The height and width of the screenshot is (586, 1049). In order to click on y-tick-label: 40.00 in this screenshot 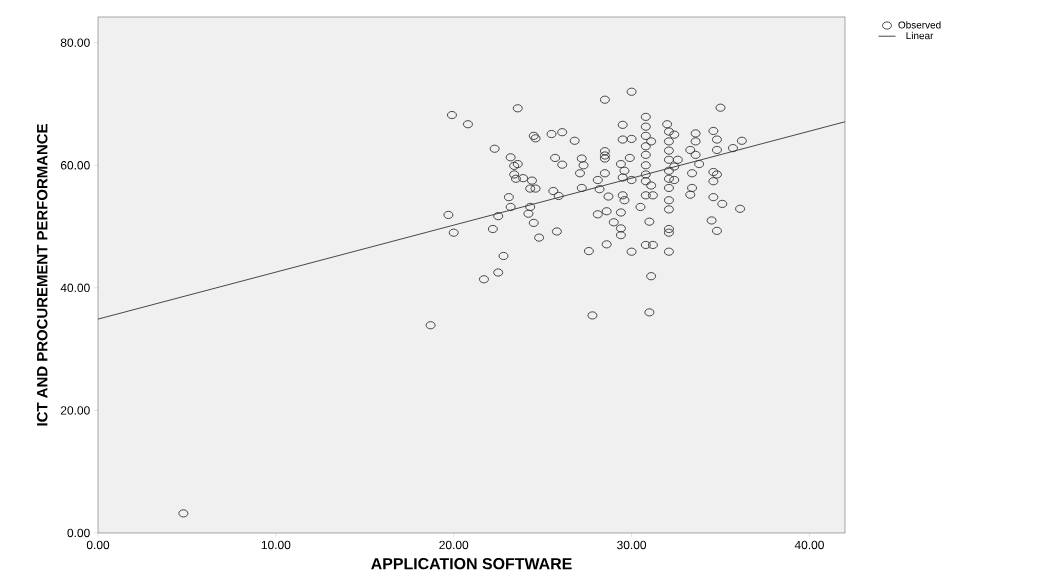, I will do `click(75, 288)`.